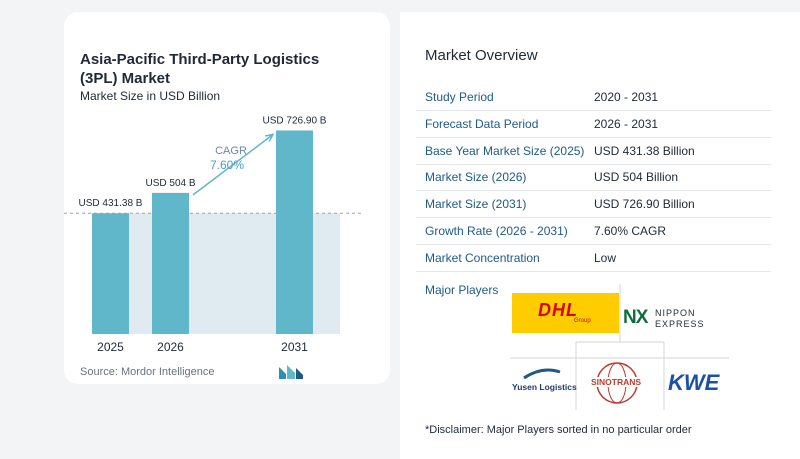 The height and width of the screenshot is (459, 800). I want to click on overview-row: Growth Rate (2026 - 2031) 7.60% CAGR, so click(593, 231).